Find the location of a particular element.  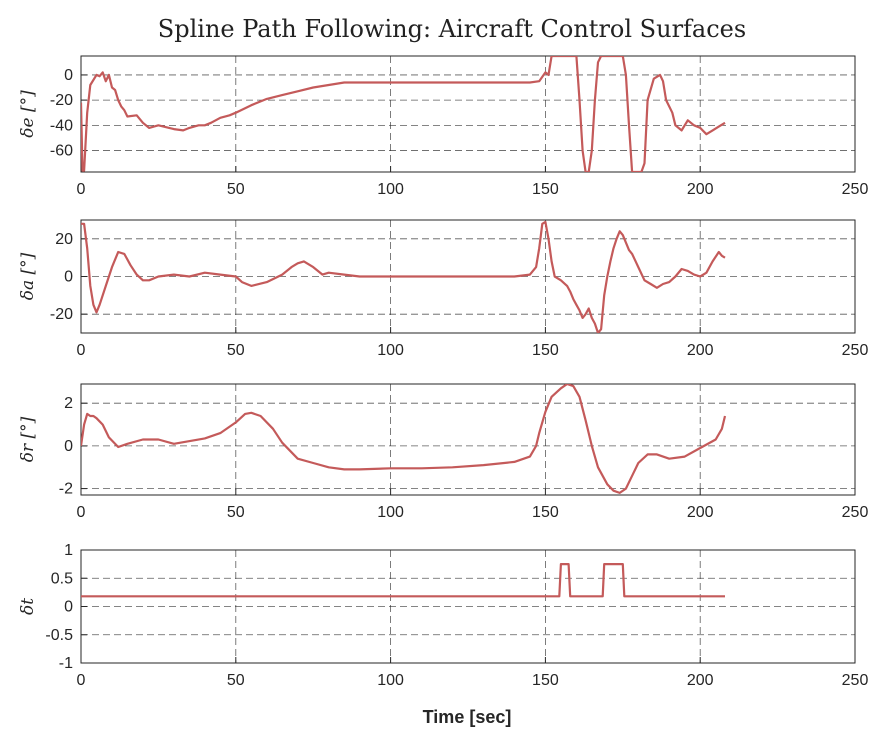

y-axis-label-aileron: δa [°] is located at coordinates (28, 276).